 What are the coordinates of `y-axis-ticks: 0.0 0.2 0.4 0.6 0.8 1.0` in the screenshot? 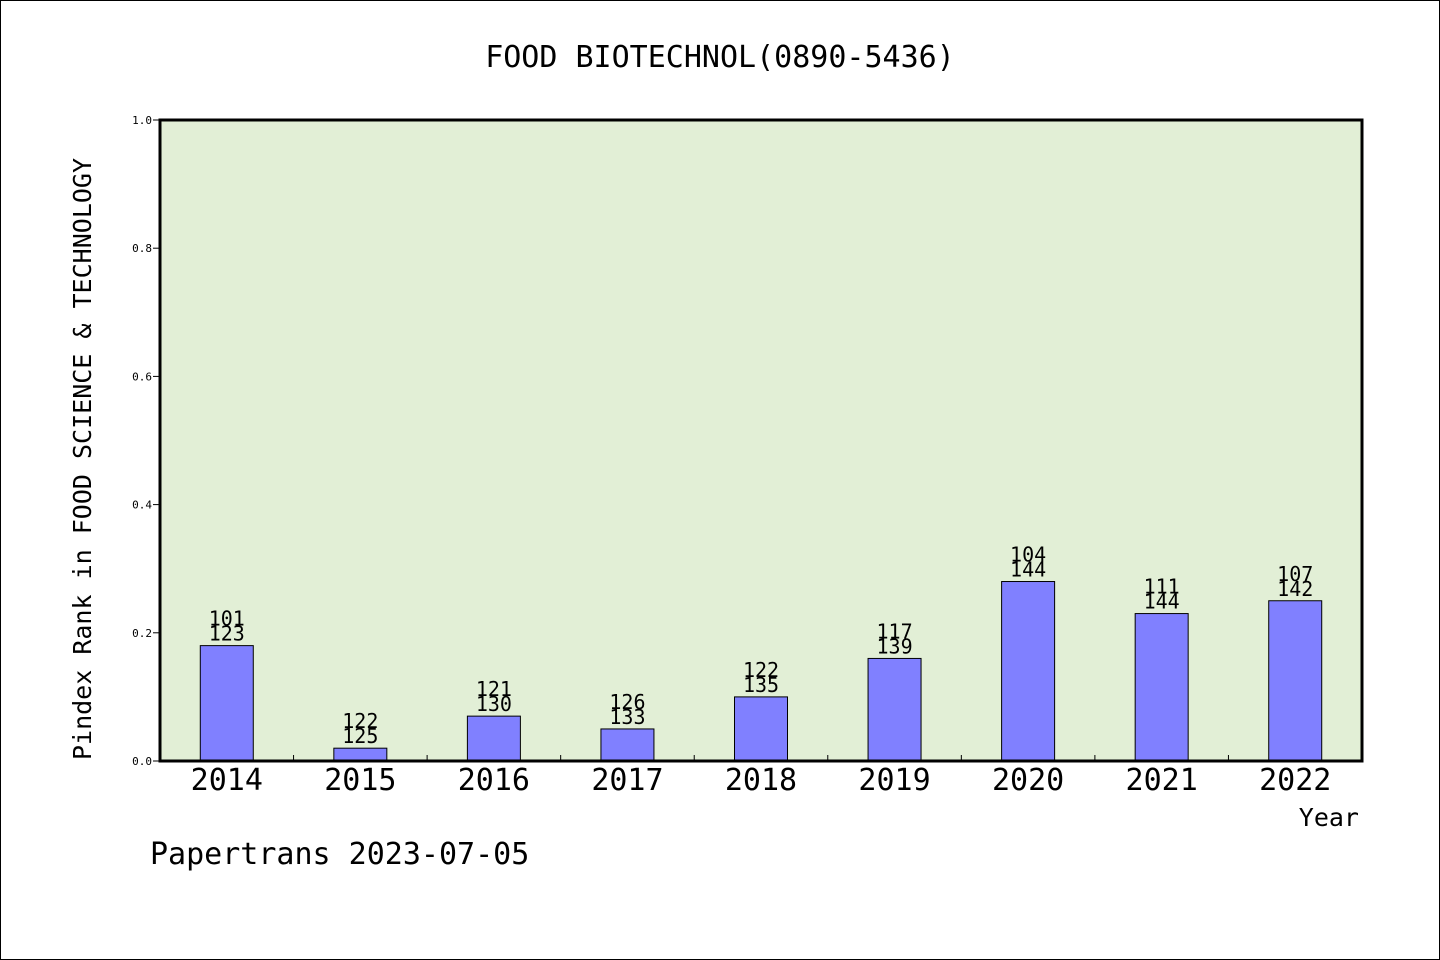 It's located at (146, 441).